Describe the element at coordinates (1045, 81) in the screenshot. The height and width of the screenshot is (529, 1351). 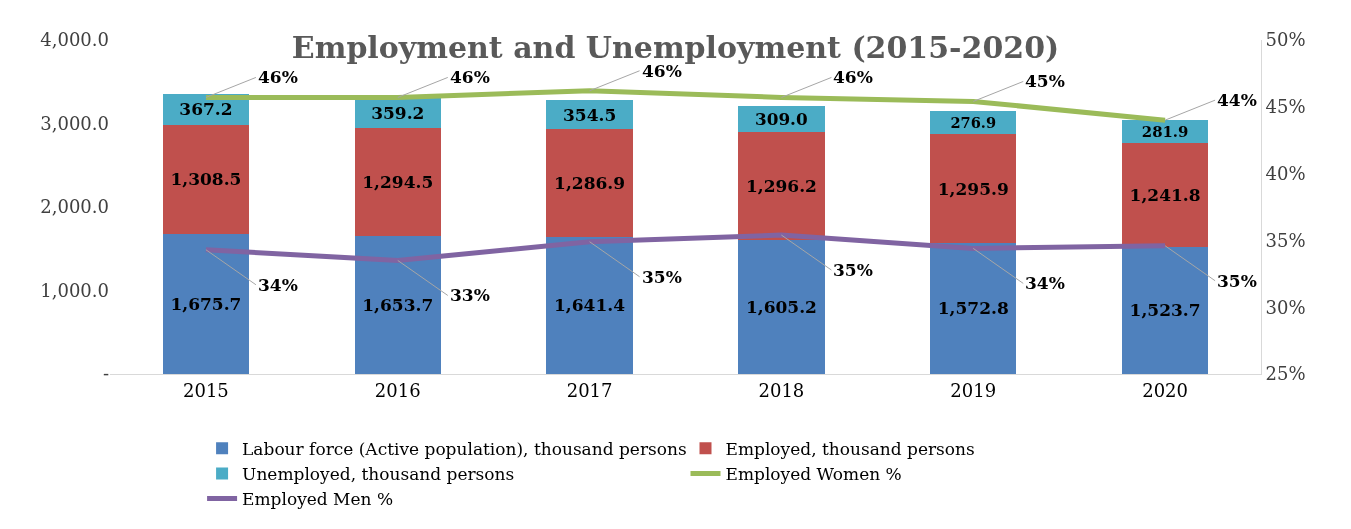
I see `data-label: 45%` at that location.